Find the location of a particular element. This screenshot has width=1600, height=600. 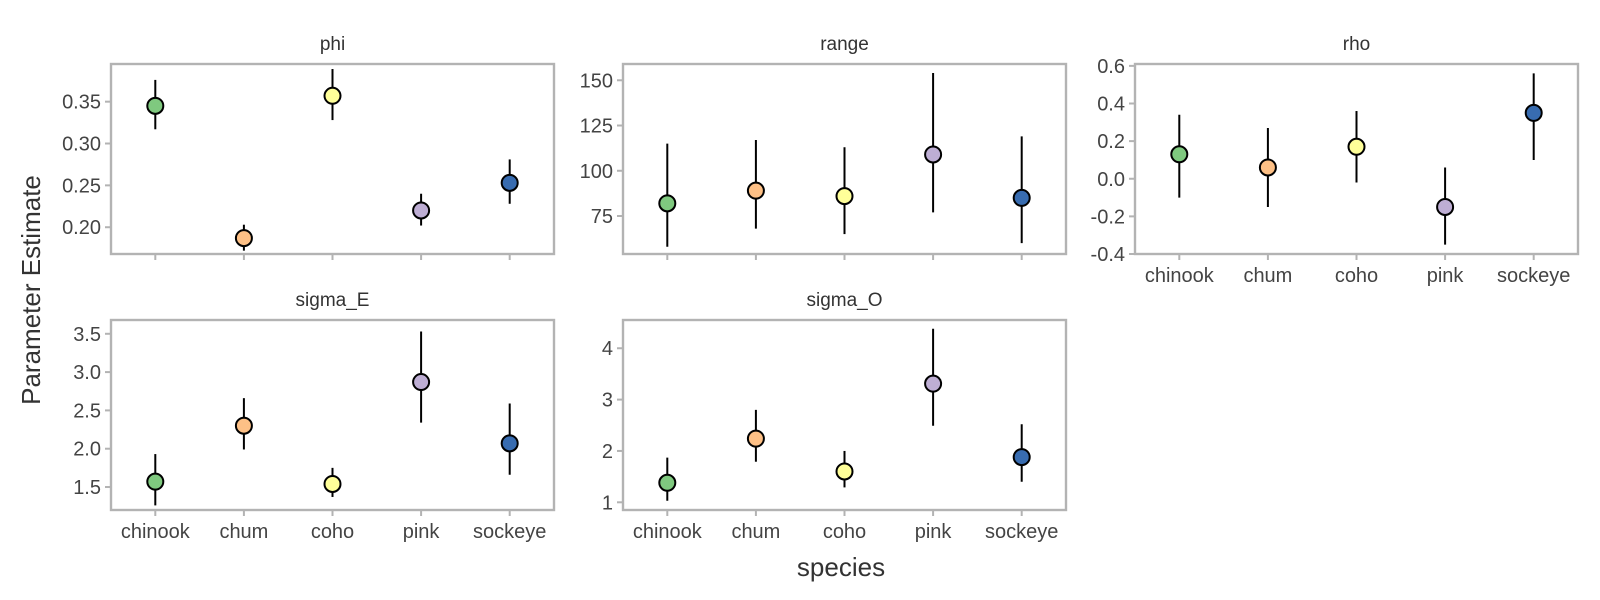

panel-title: phi is located at coordinates (332, 44).